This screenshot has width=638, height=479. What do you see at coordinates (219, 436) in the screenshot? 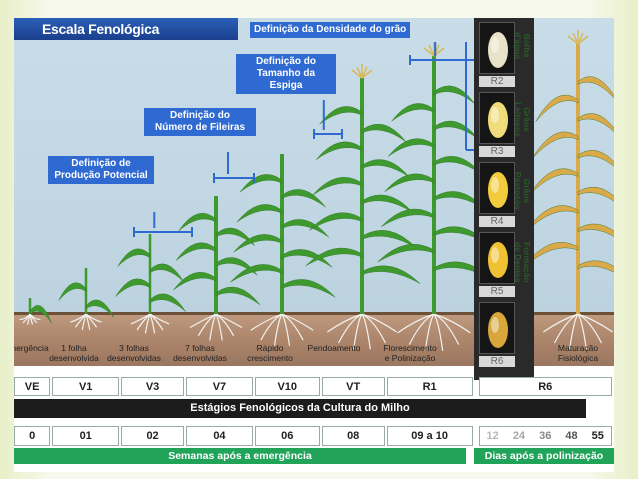
I see `weeks-cell: 04` at bounding box center [219, 436].